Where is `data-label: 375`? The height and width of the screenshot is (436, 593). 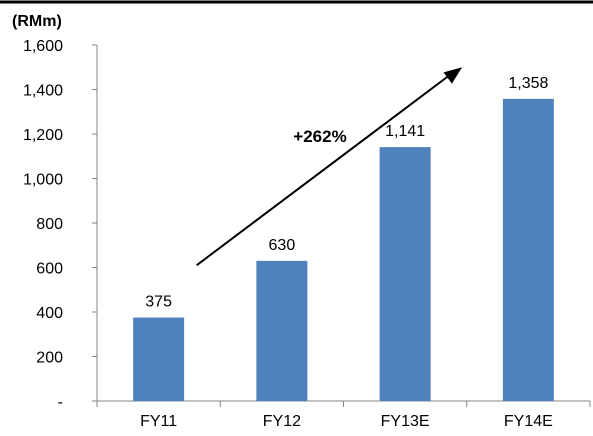 data-label: 375 is located at coordinates (158, 302).